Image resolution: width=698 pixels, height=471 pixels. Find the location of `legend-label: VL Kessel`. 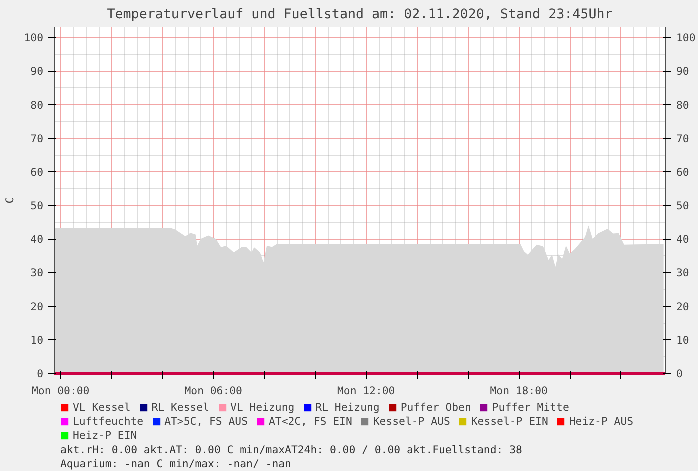

legend-label: VL Kessel is located at coordinates (102, 407).